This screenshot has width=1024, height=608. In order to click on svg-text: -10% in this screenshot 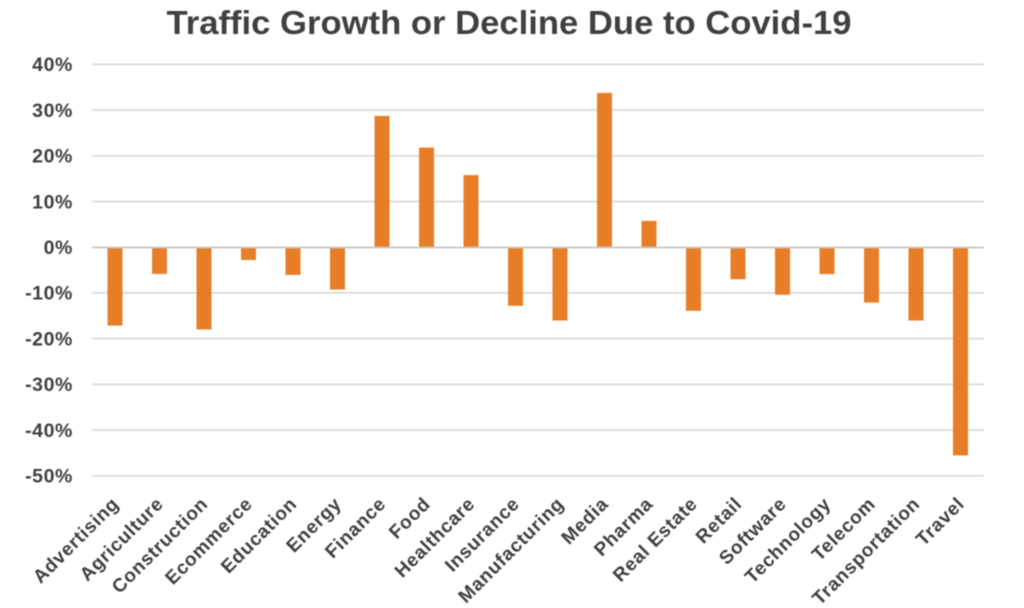, I will do `click(49, 294)`.